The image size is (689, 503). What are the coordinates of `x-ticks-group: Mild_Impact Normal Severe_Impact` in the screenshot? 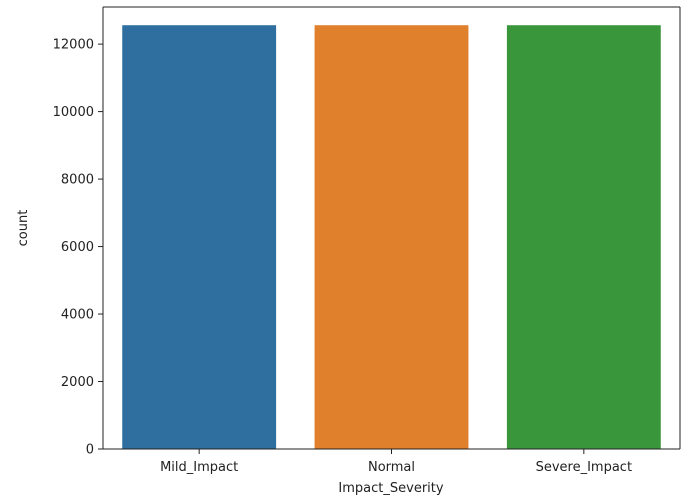 It's located at (396, 462).